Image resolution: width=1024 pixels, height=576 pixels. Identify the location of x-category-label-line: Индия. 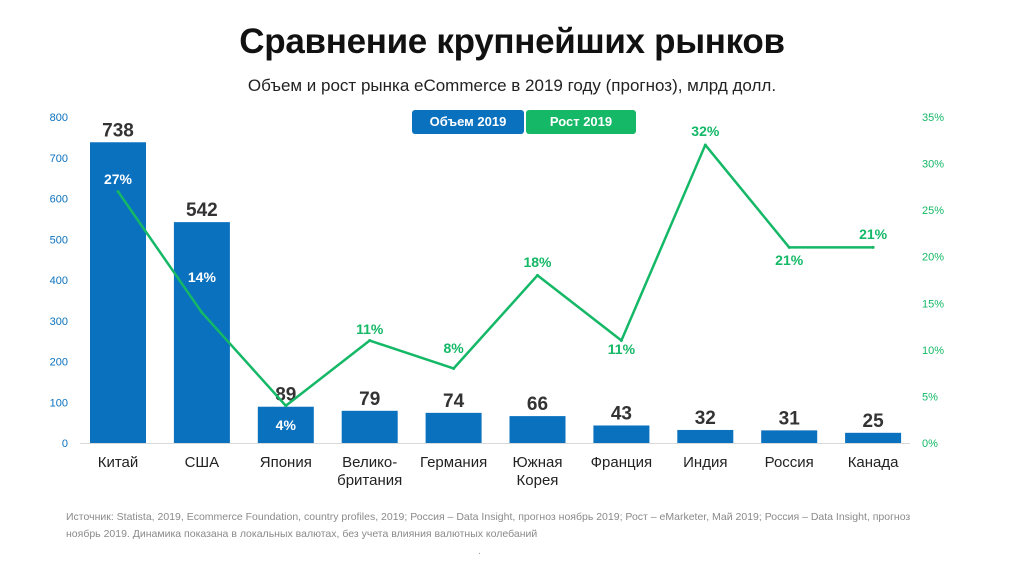
(705, 462).